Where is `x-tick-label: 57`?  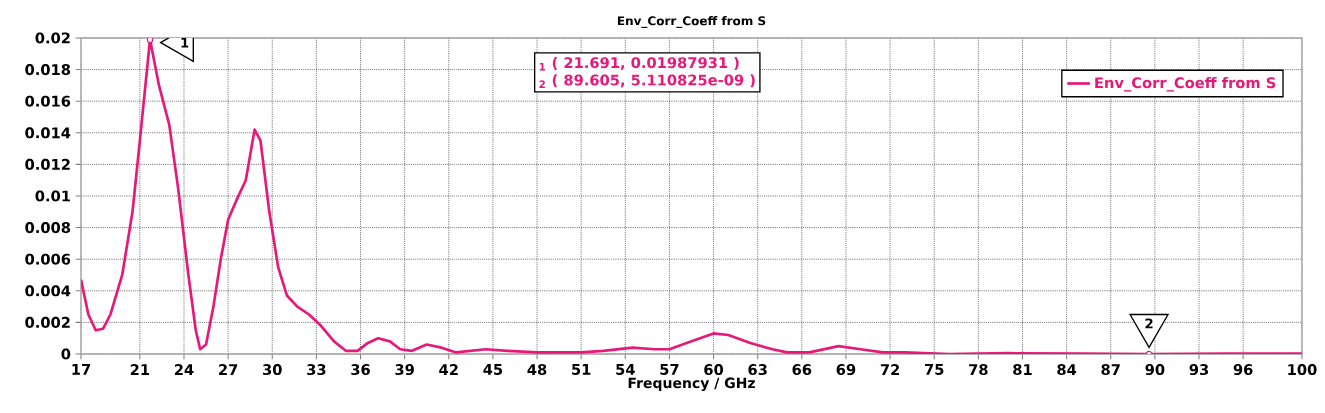
x-tick-label: 57 is located at coordinates (669, 369).